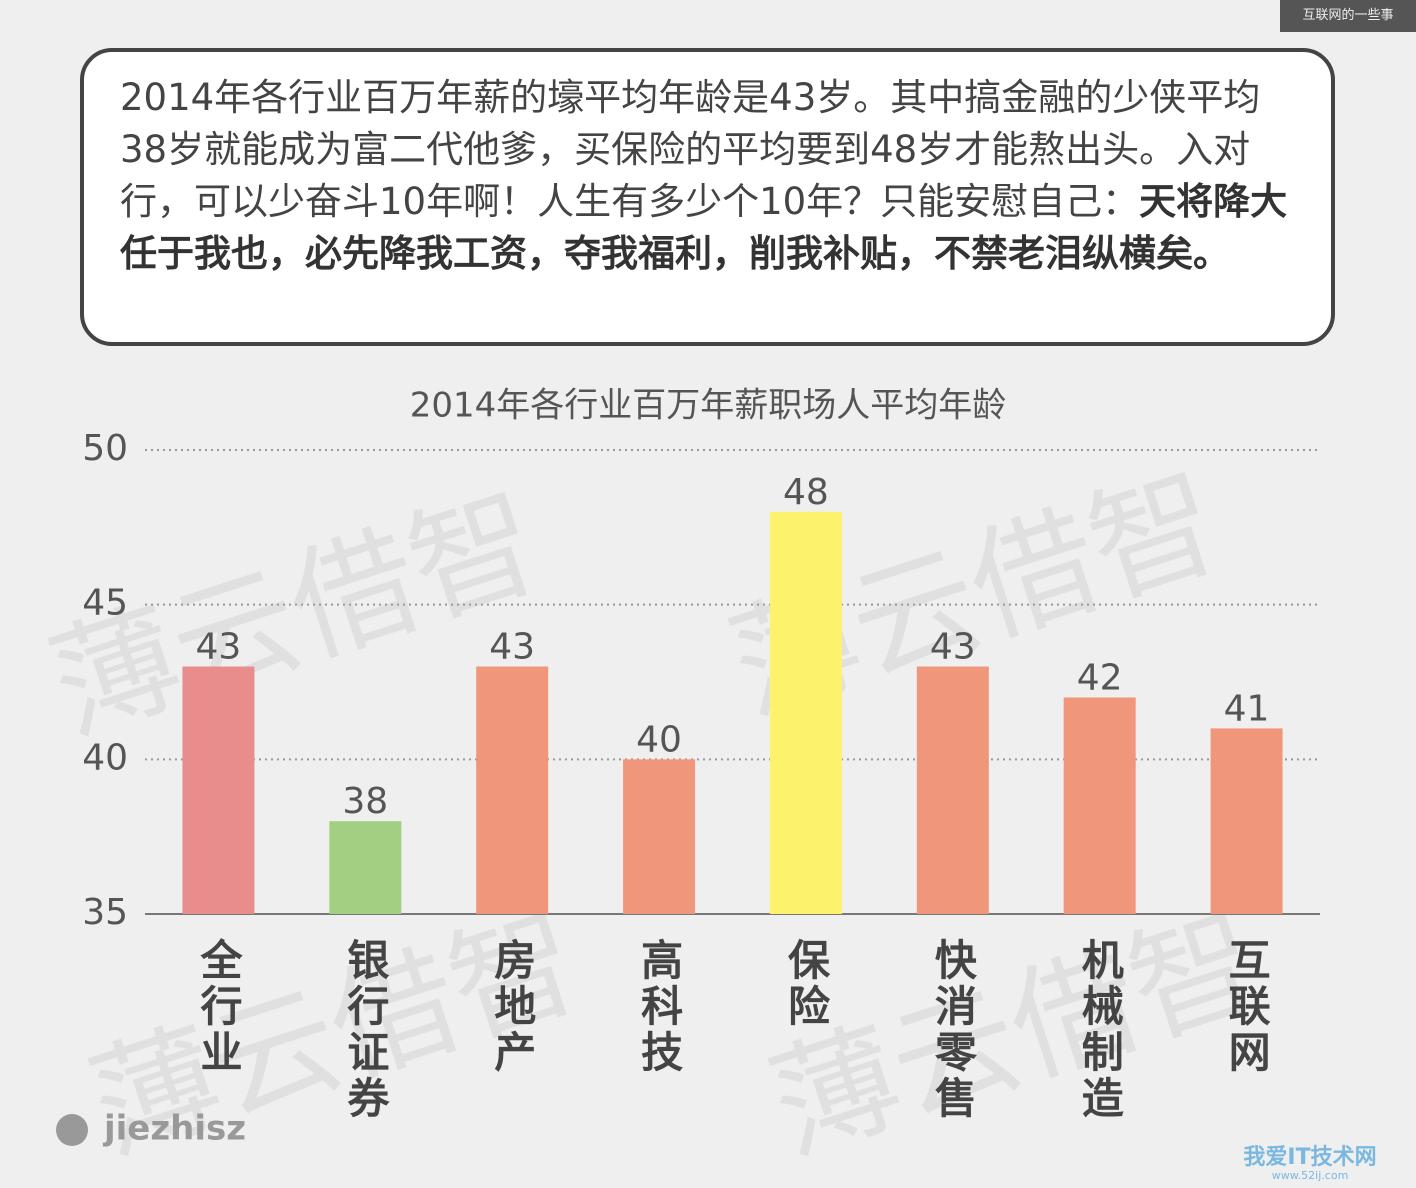  What do you see at coordinates (365, 801) in the screenshot?
I see `value-label: 38` at bounding box center [365, 801].